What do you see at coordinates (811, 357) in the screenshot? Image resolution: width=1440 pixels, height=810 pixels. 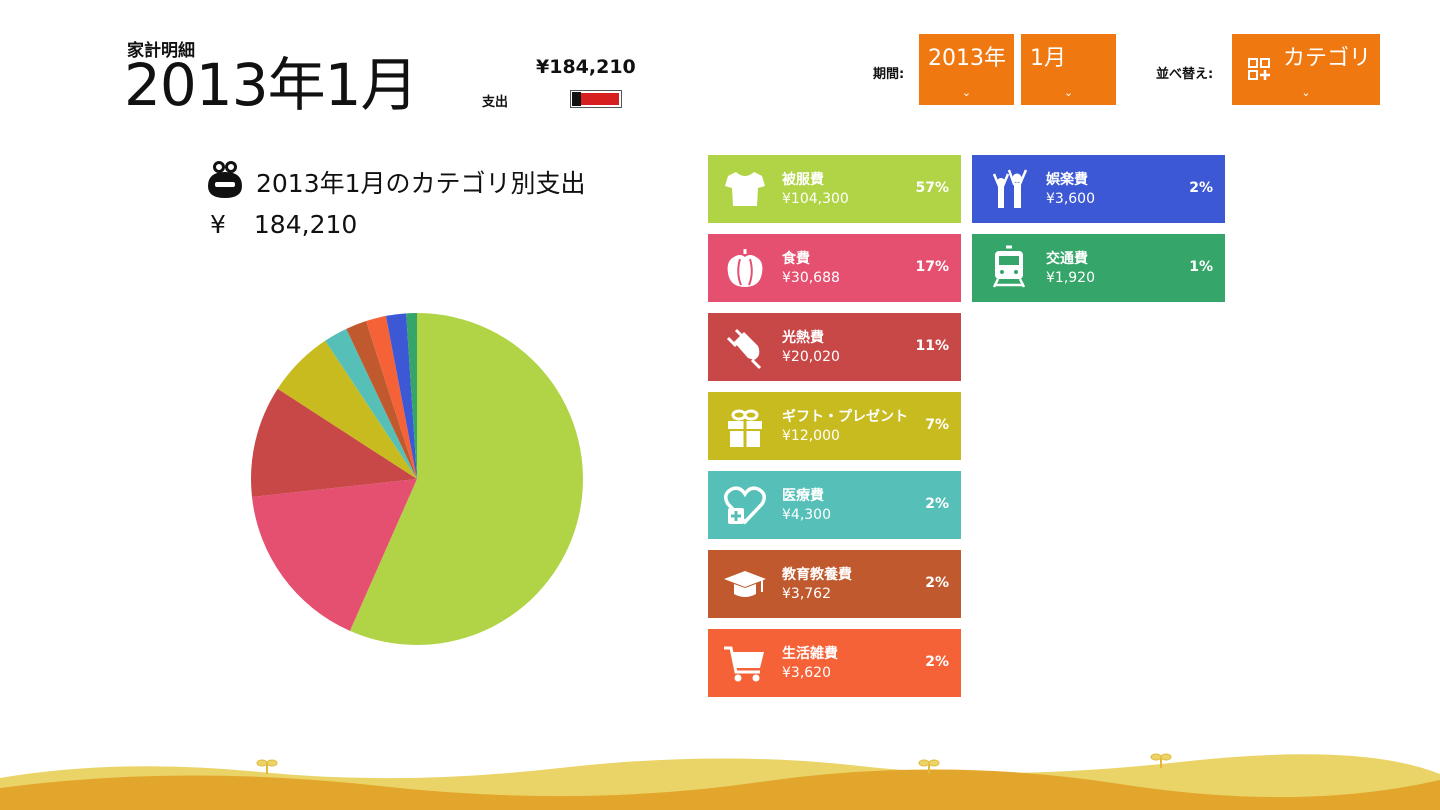 I see `category-amount: ¥20,020` at bounding box center [811, 357].